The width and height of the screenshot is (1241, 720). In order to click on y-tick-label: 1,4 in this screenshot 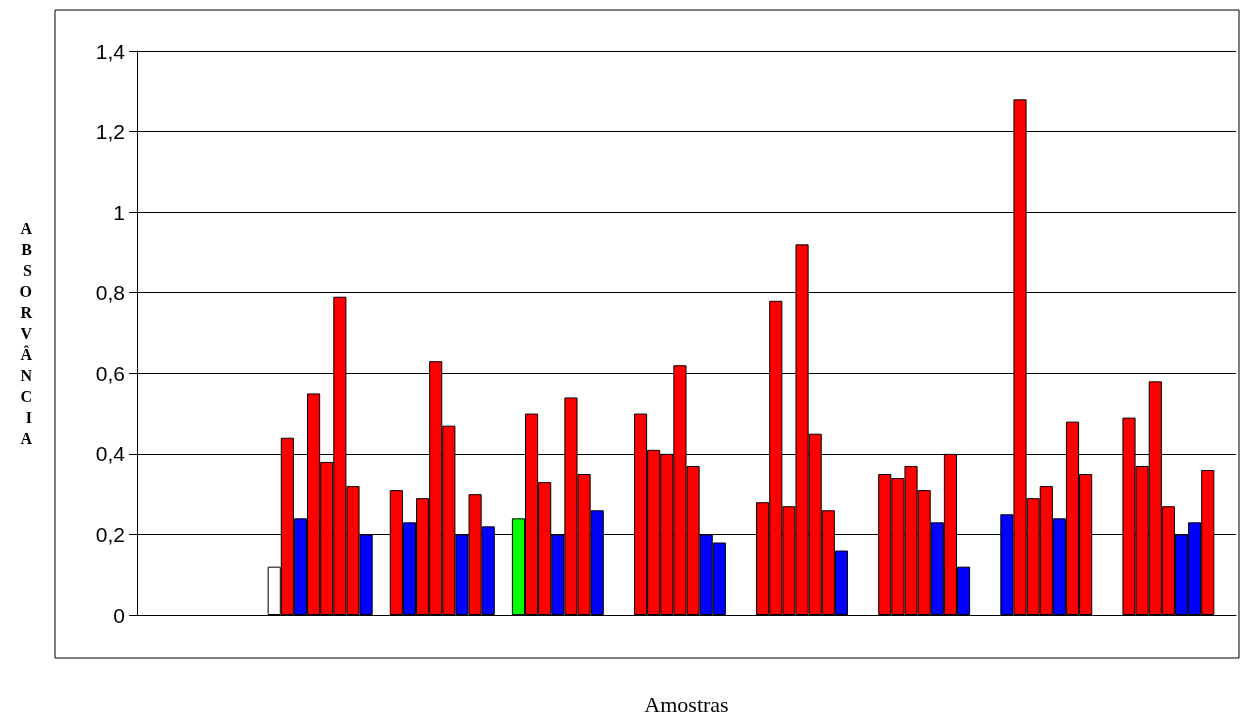, I will do `click(110, 51)`.